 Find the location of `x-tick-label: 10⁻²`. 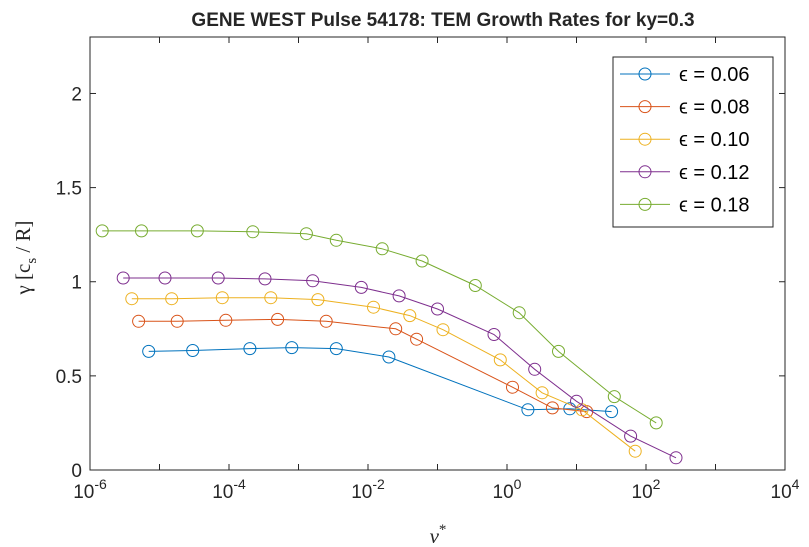

x-tick-label: 10⁻² is located at coordinates (368, 489).